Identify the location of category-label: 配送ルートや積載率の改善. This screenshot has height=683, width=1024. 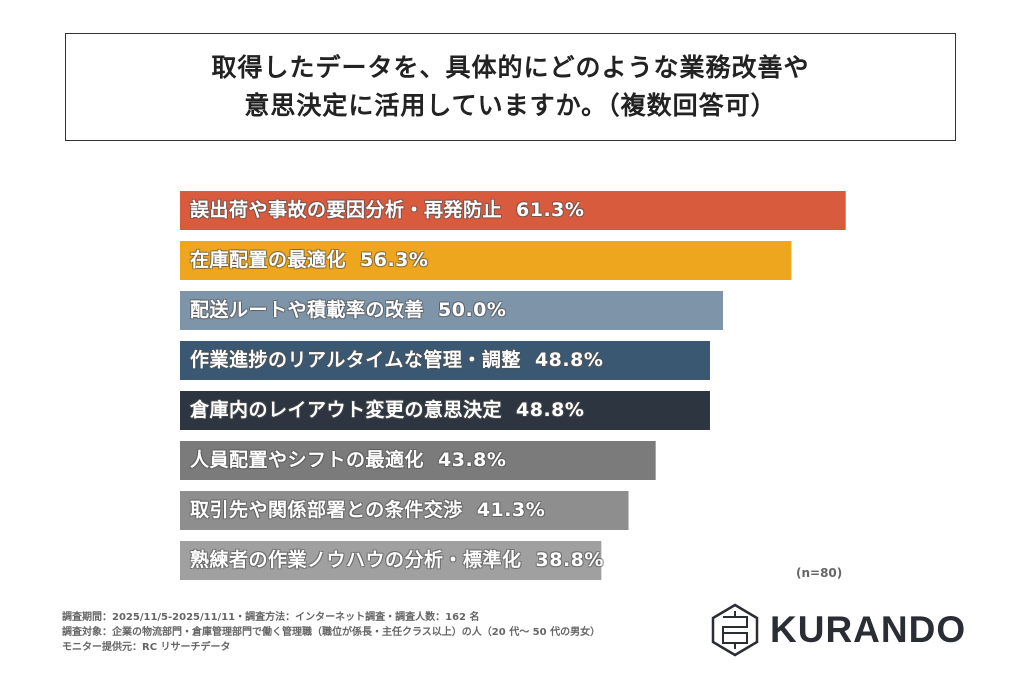
(307, 310).